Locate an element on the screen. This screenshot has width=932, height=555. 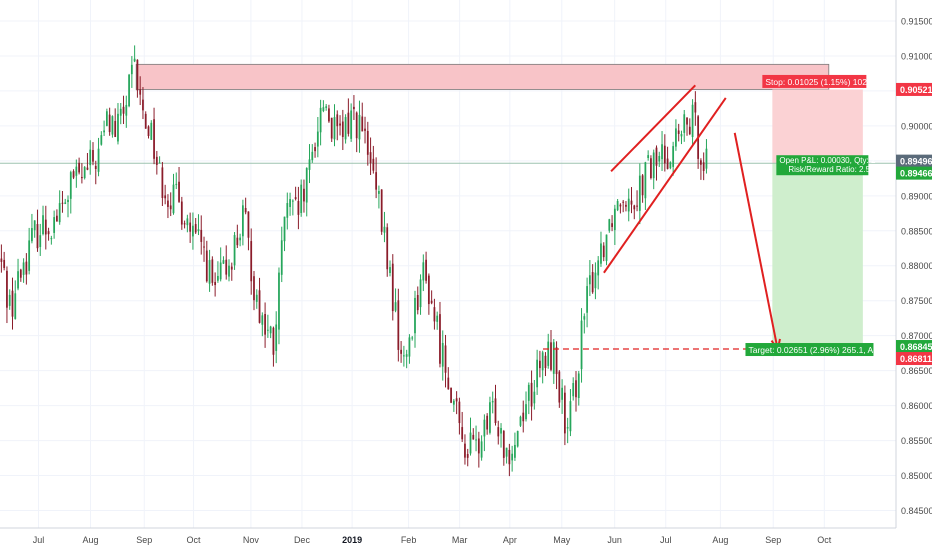
x-tick-label: 2019 is located at coordinates (352, 540).